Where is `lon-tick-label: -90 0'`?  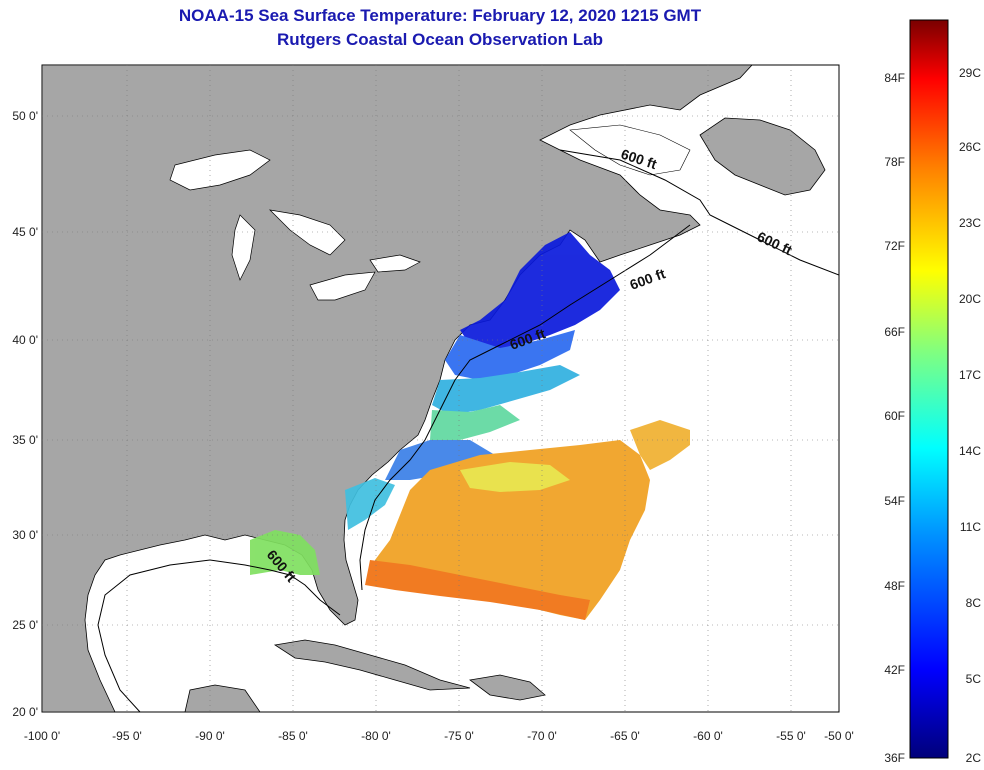
lon-tick-label: -90 0' is located at coordinates (210, 736).